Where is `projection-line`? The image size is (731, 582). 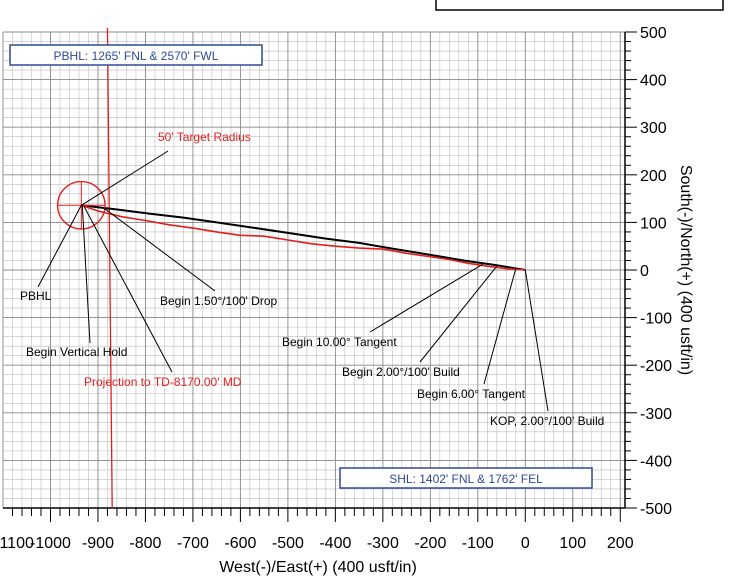
projection-line is located at coordinates (109, 268).